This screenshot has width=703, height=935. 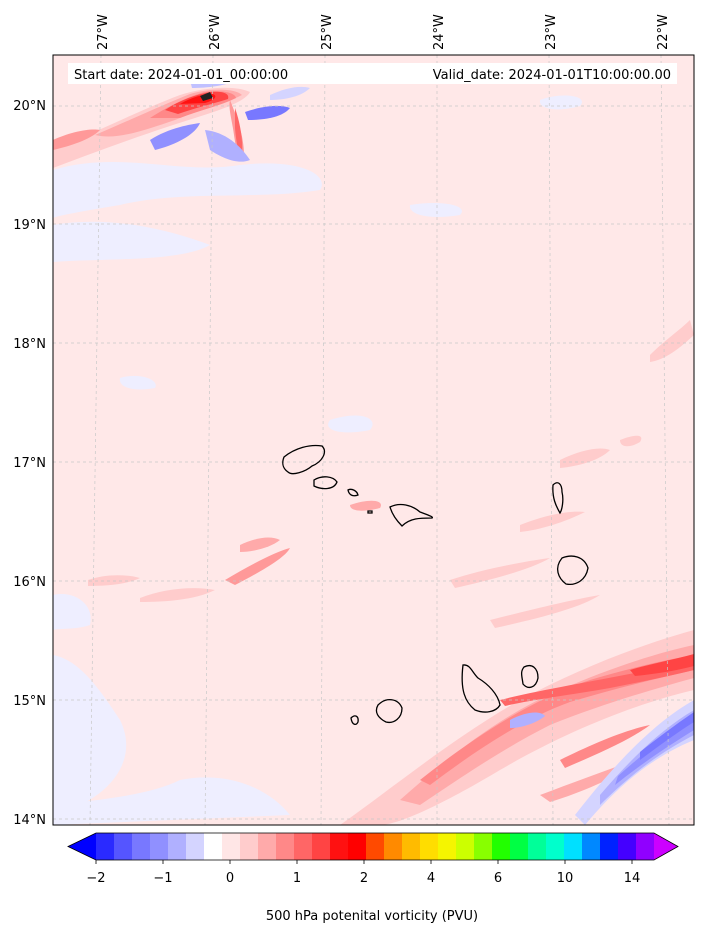 What do you see at coordinates (663, 32) in the screenshot?
I see `lon-label: 22°W` at bounding box center [663, 32].